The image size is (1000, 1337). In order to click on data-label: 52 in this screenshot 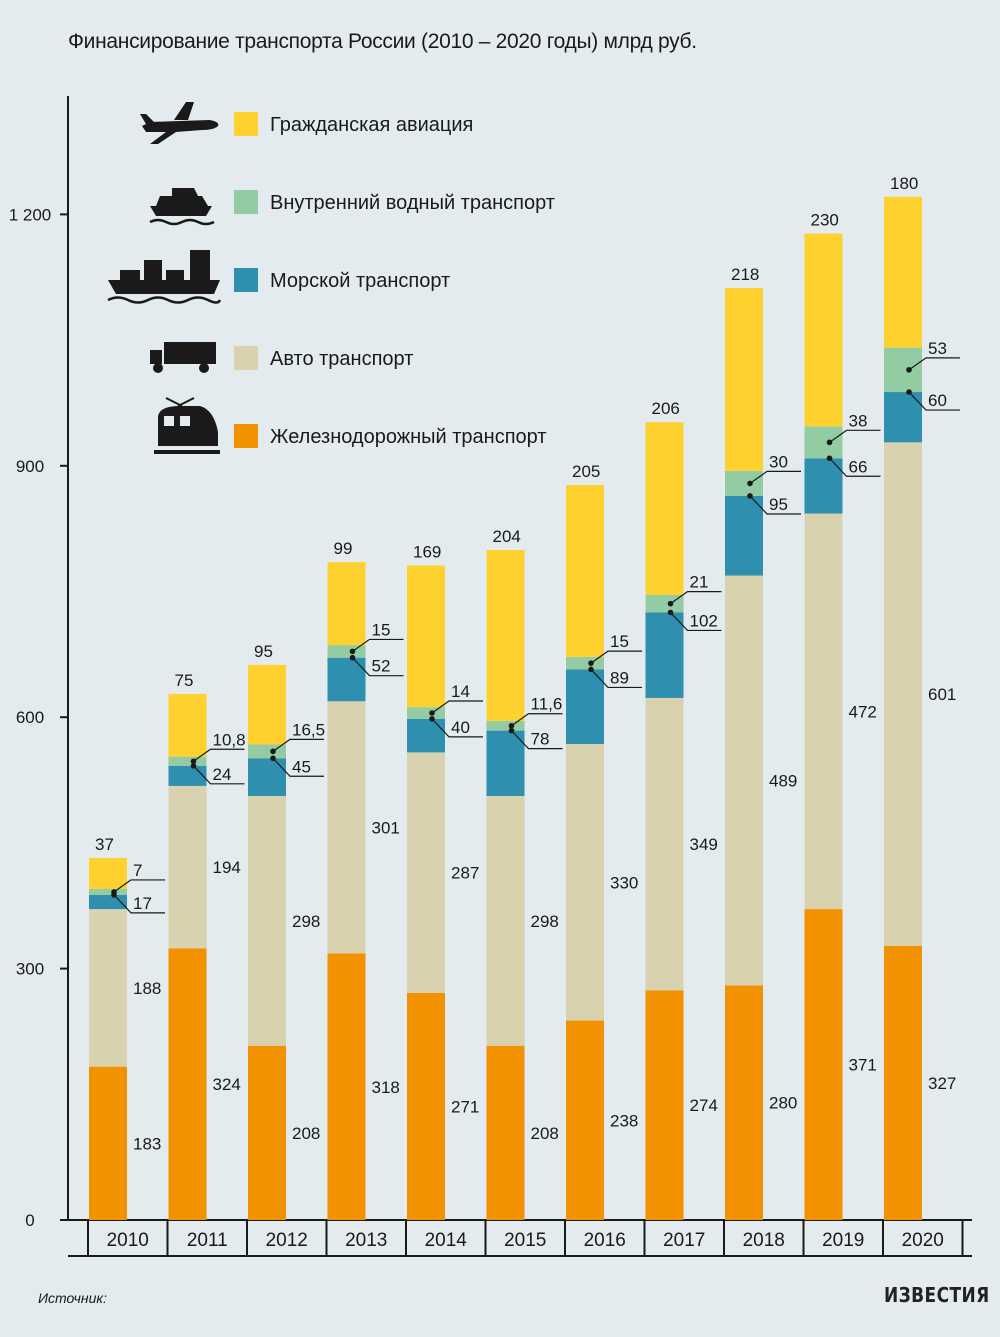, I will do `click(381, 666)`.